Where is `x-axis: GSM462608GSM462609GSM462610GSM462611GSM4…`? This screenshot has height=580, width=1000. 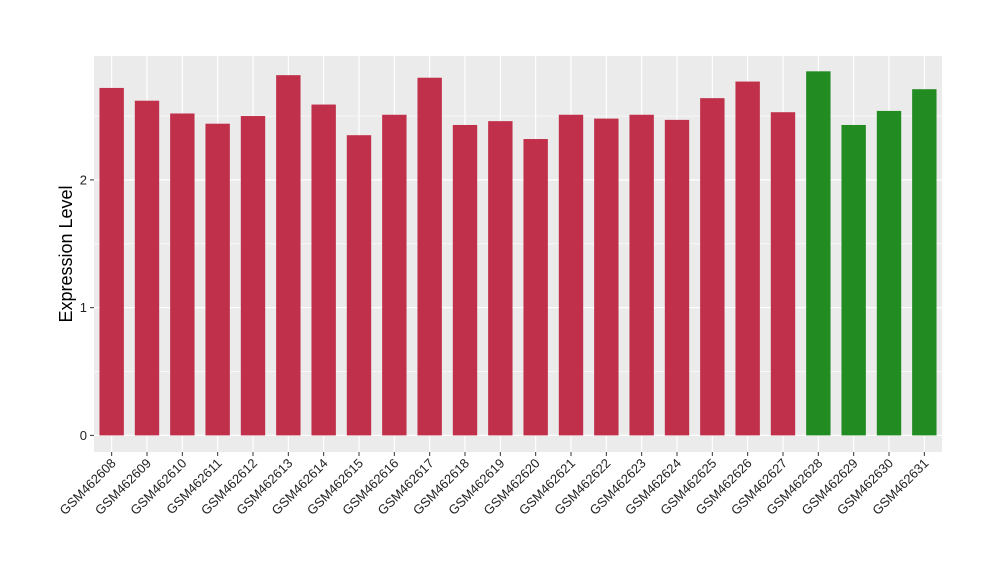
x-axis: GSM462608GSM462609GSM462610GSM462611GSM4… is located at coordinates (494, 485).